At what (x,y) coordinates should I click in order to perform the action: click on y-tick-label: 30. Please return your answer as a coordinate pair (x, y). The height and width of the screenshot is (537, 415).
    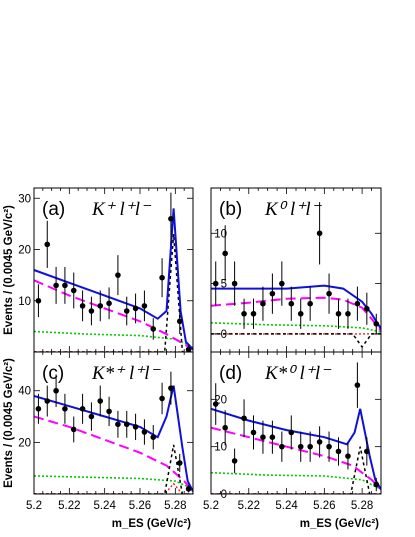
    Looking at the image, I should click on (24, 199).